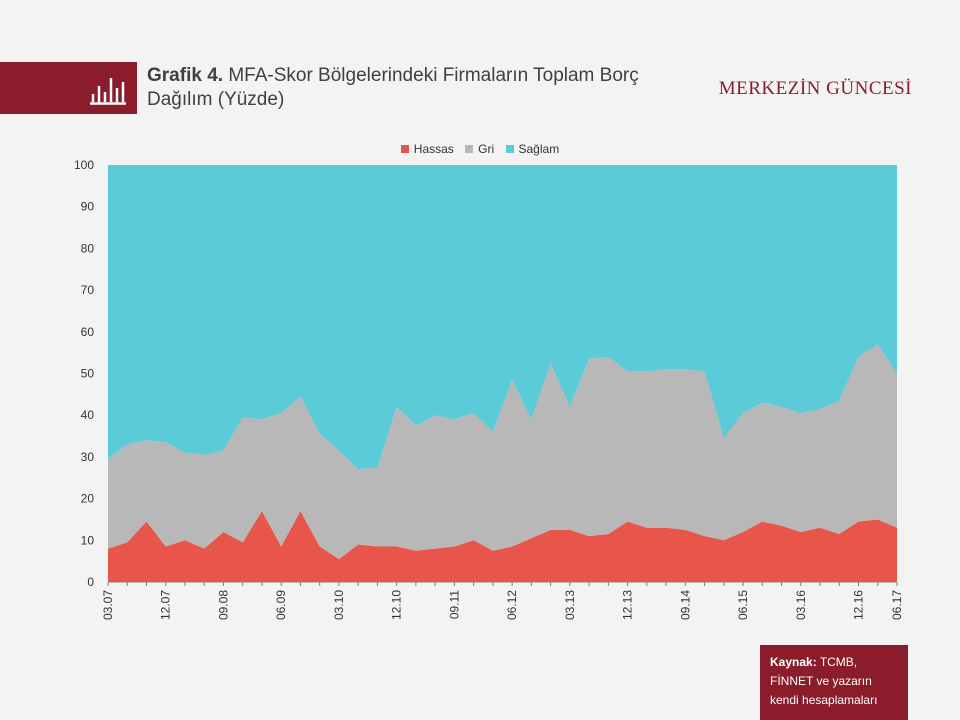 This screenshot has height=720, width=960. I want to click on chart-legend: Hassas Gri Sağlam, so click(480, 149).